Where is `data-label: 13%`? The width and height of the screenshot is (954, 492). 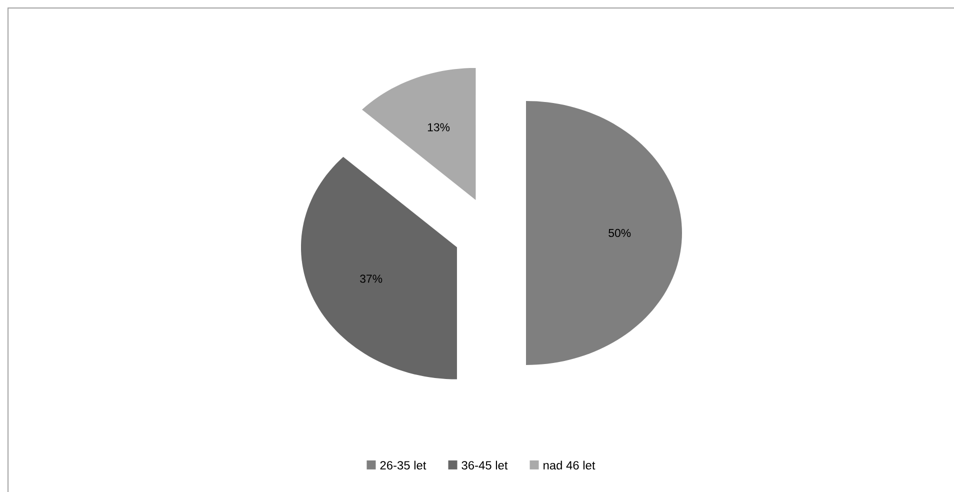
data-label: 13% is located at coordinates (439, 127).